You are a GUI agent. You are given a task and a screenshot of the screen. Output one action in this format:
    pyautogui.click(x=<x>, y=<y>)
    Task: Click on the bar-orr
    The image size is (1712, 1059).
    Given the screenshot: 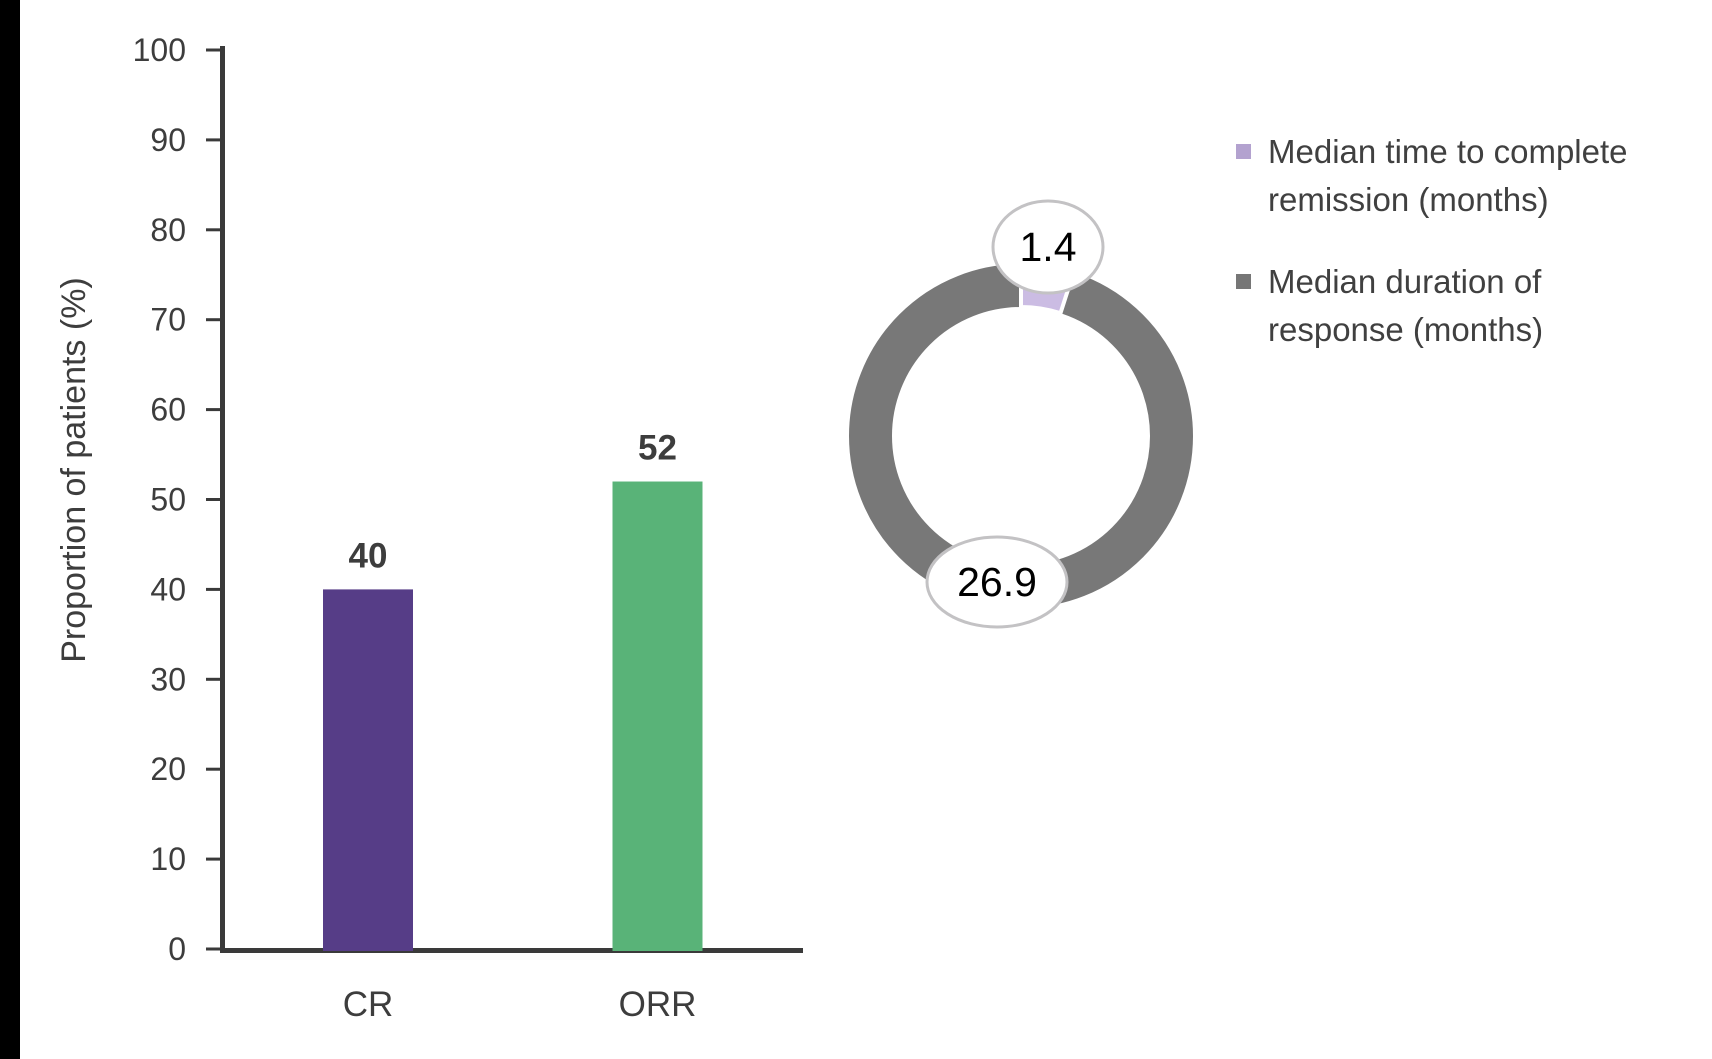 What is the action you would take?
    pyautogui.click(x=657, y=716)
    